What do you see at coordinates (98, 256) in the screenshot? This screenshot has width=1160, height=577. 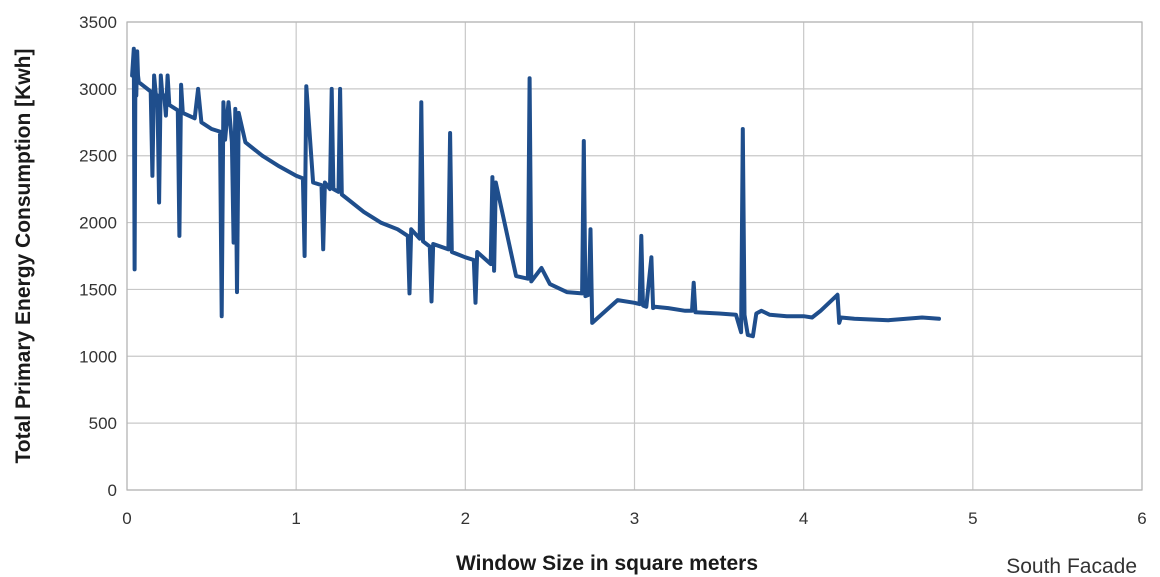 I see `y-tick-labels: 0 500 1000 1500 2000 2500 3000 3500` at bounding box center [98, 256].